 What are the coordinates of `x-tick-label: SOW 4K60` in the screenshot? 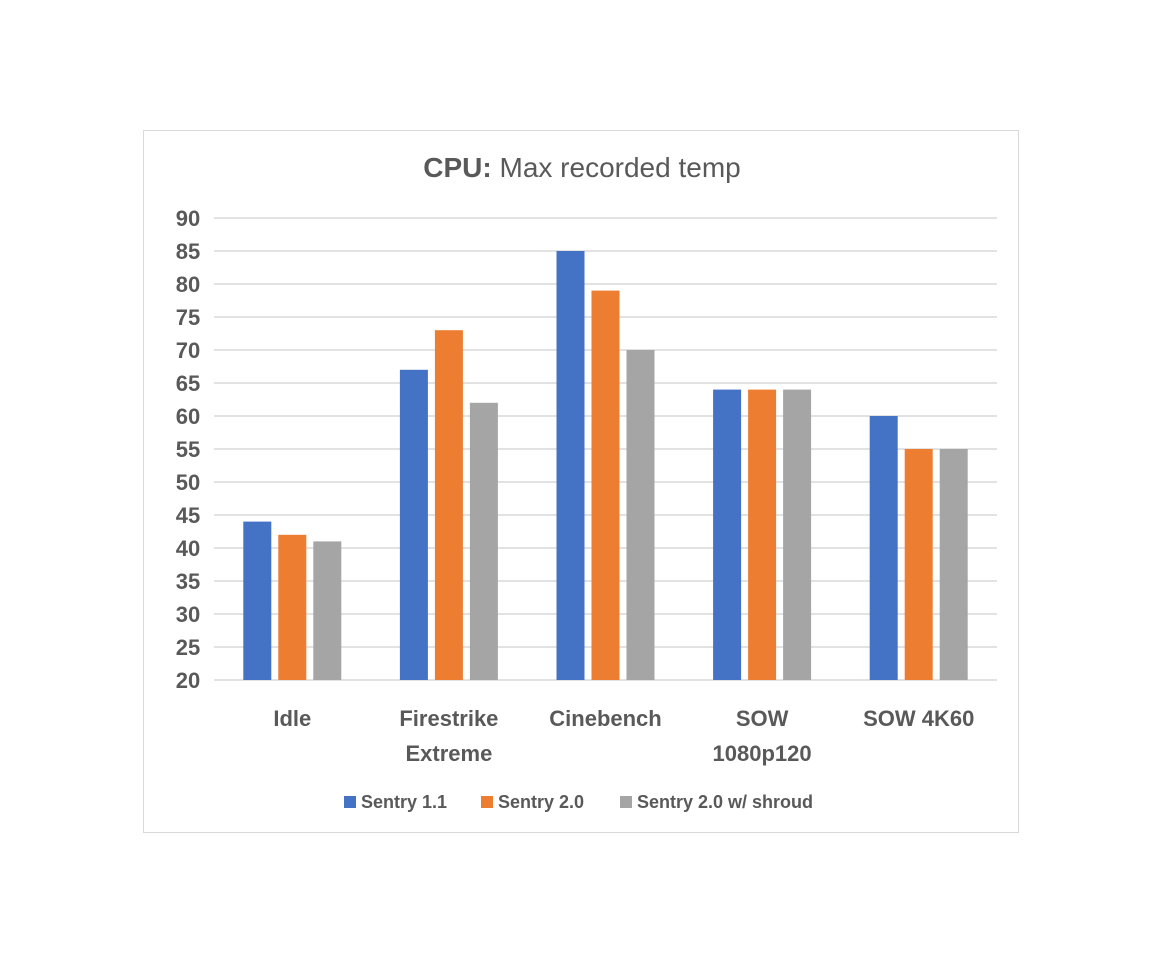 It's located at (918, 718).